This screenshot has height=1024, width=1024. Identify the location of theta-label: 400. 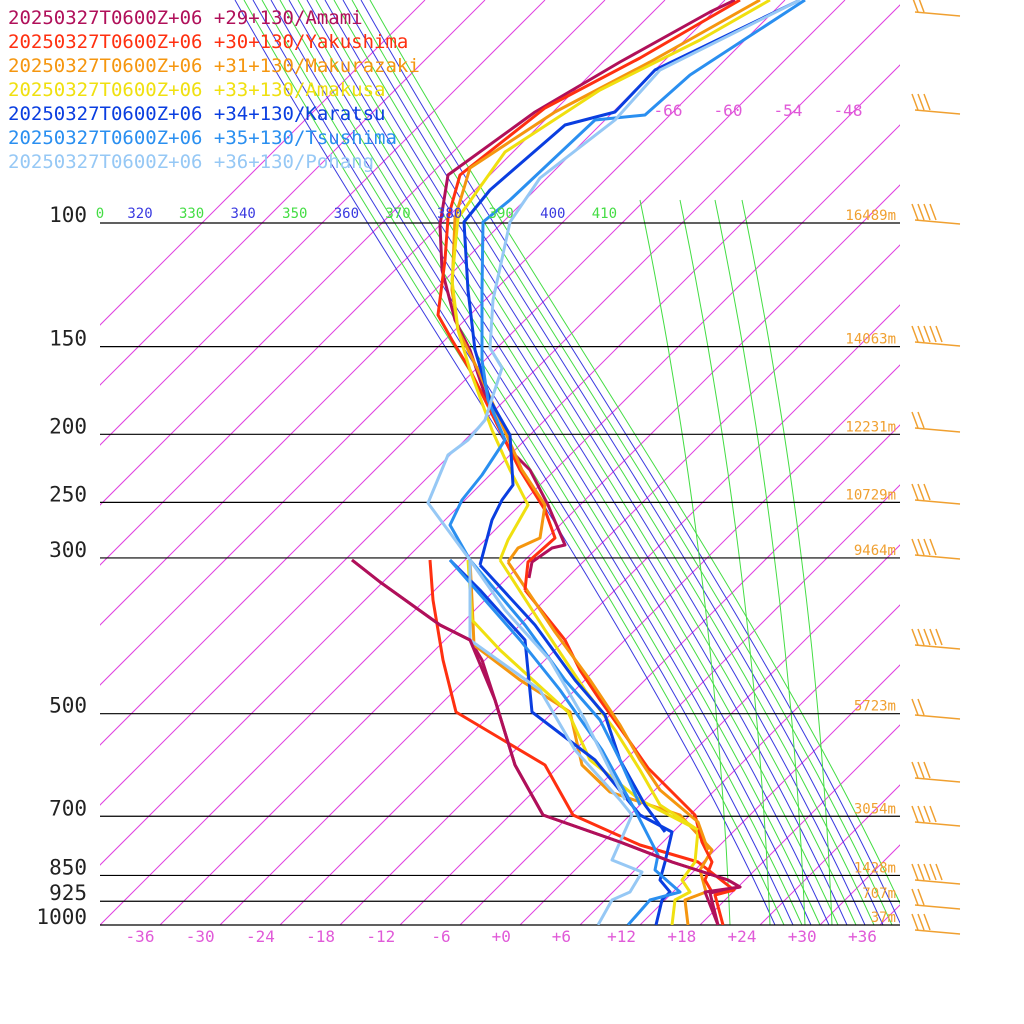
(552, 214).